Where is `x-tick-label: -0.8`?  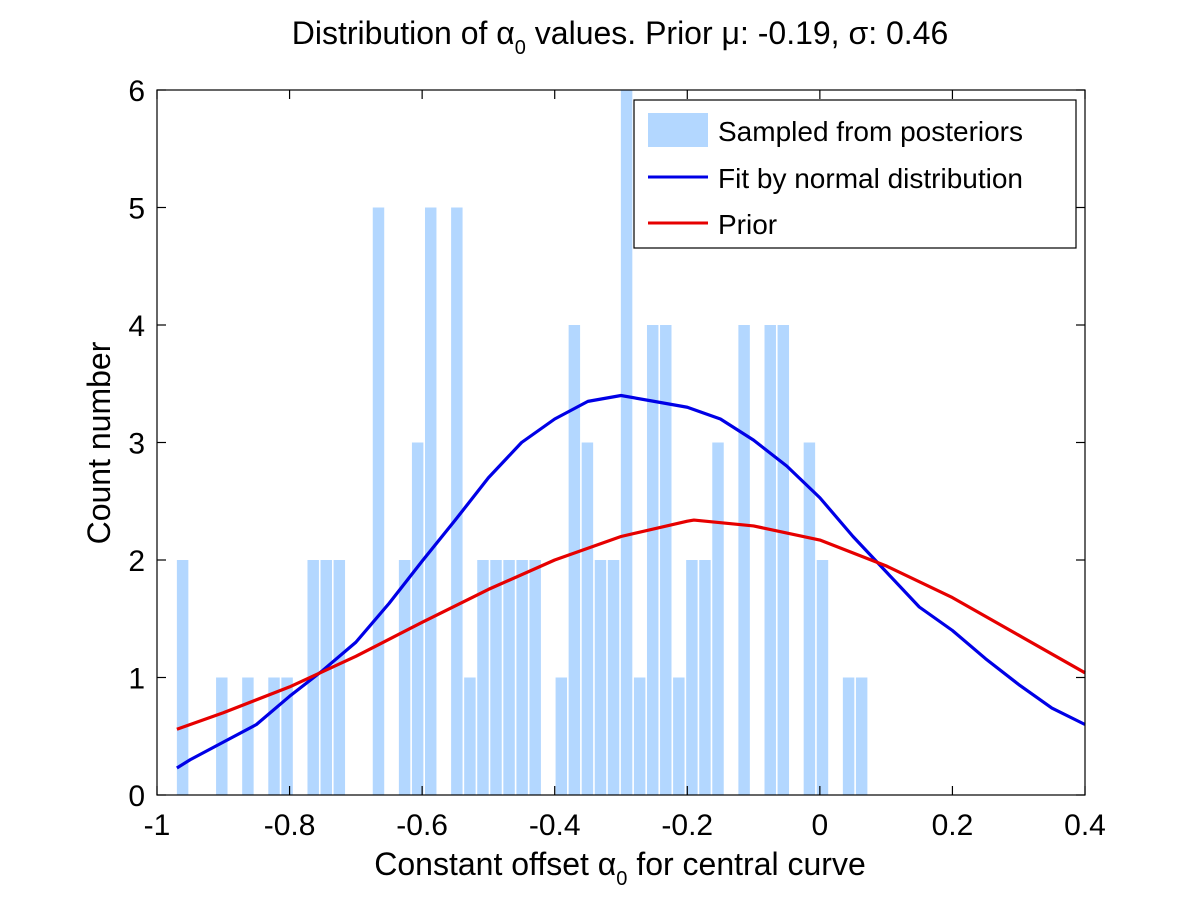
x-tick-label: -0.8 is located at coordinates (290, 825).